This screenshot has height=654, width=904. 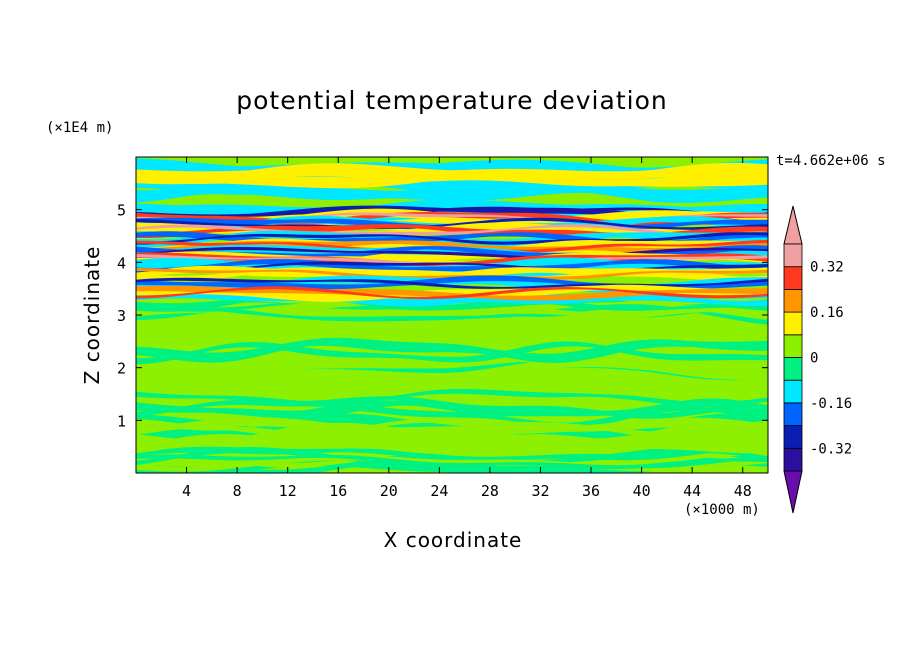 What do you see at coordinates (121, 316) in the screenshot?
I see `y-tick-label: 3` at bounding box center [121, 316].